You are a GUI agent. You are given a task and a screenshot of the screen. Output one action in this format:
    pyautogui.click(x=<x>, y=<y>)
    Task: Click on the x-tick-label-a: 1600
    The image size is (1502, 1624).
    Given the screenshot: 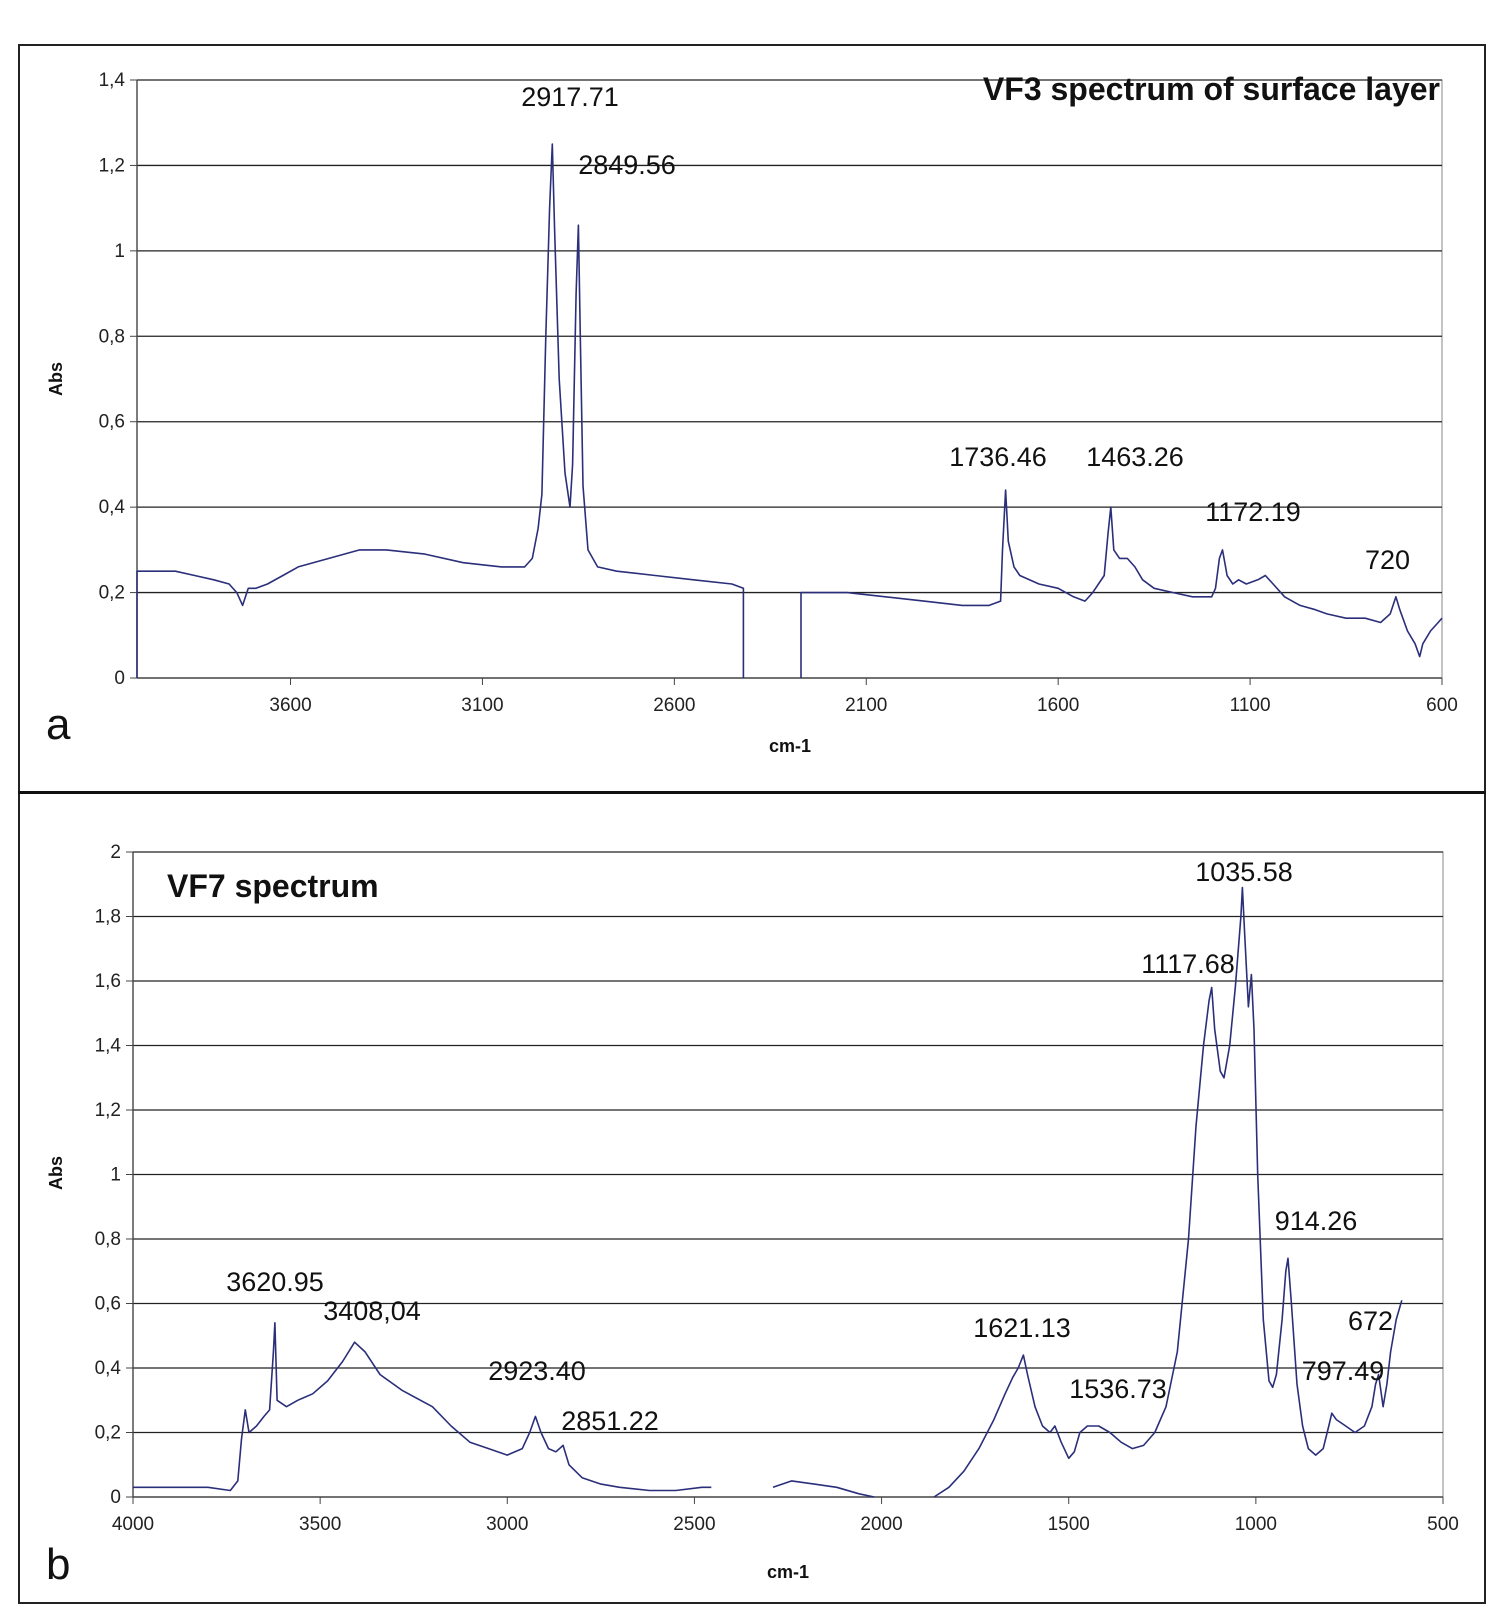 What is the action you would take?
    pyautogui.click(x=1058, y=705)
    